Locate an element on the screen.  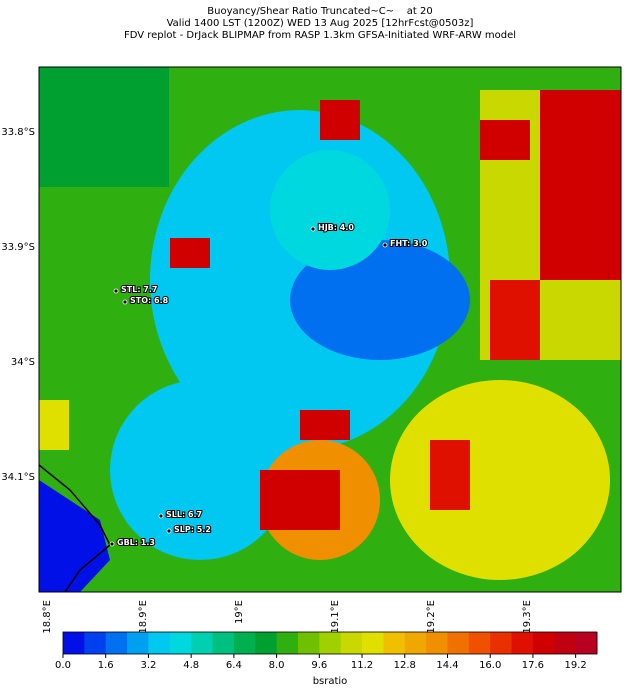
lon-label: 18.9°E is located at coordinates (143, 617).